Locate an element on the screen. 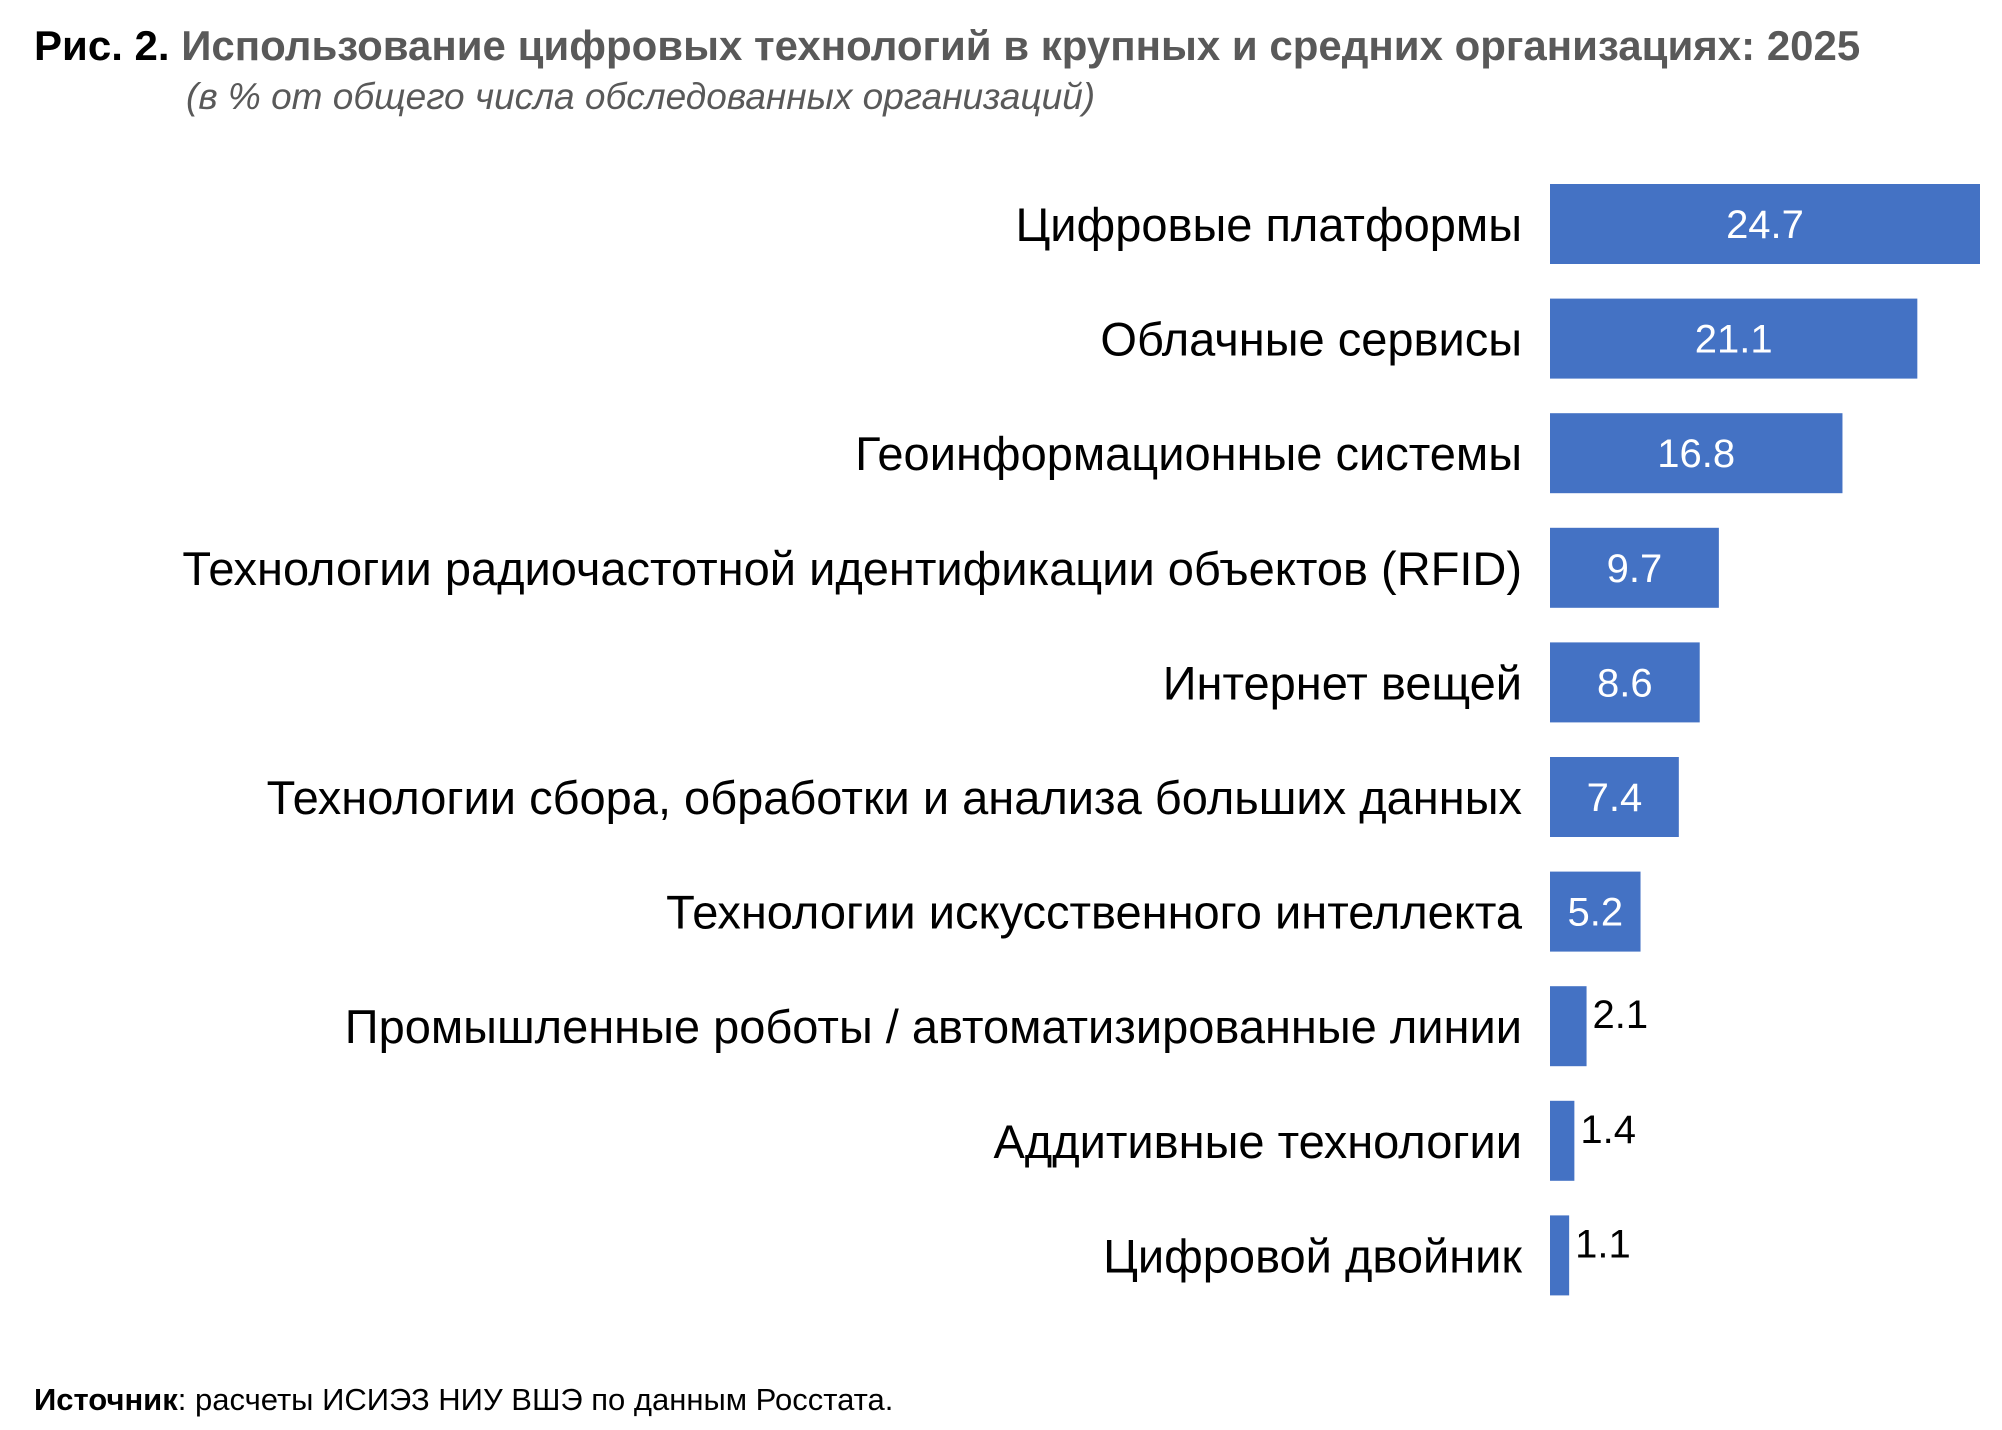 This screenshot has width=2002, height=1430. data-label-7: 5.2 is located at coordinates (1595, 913).